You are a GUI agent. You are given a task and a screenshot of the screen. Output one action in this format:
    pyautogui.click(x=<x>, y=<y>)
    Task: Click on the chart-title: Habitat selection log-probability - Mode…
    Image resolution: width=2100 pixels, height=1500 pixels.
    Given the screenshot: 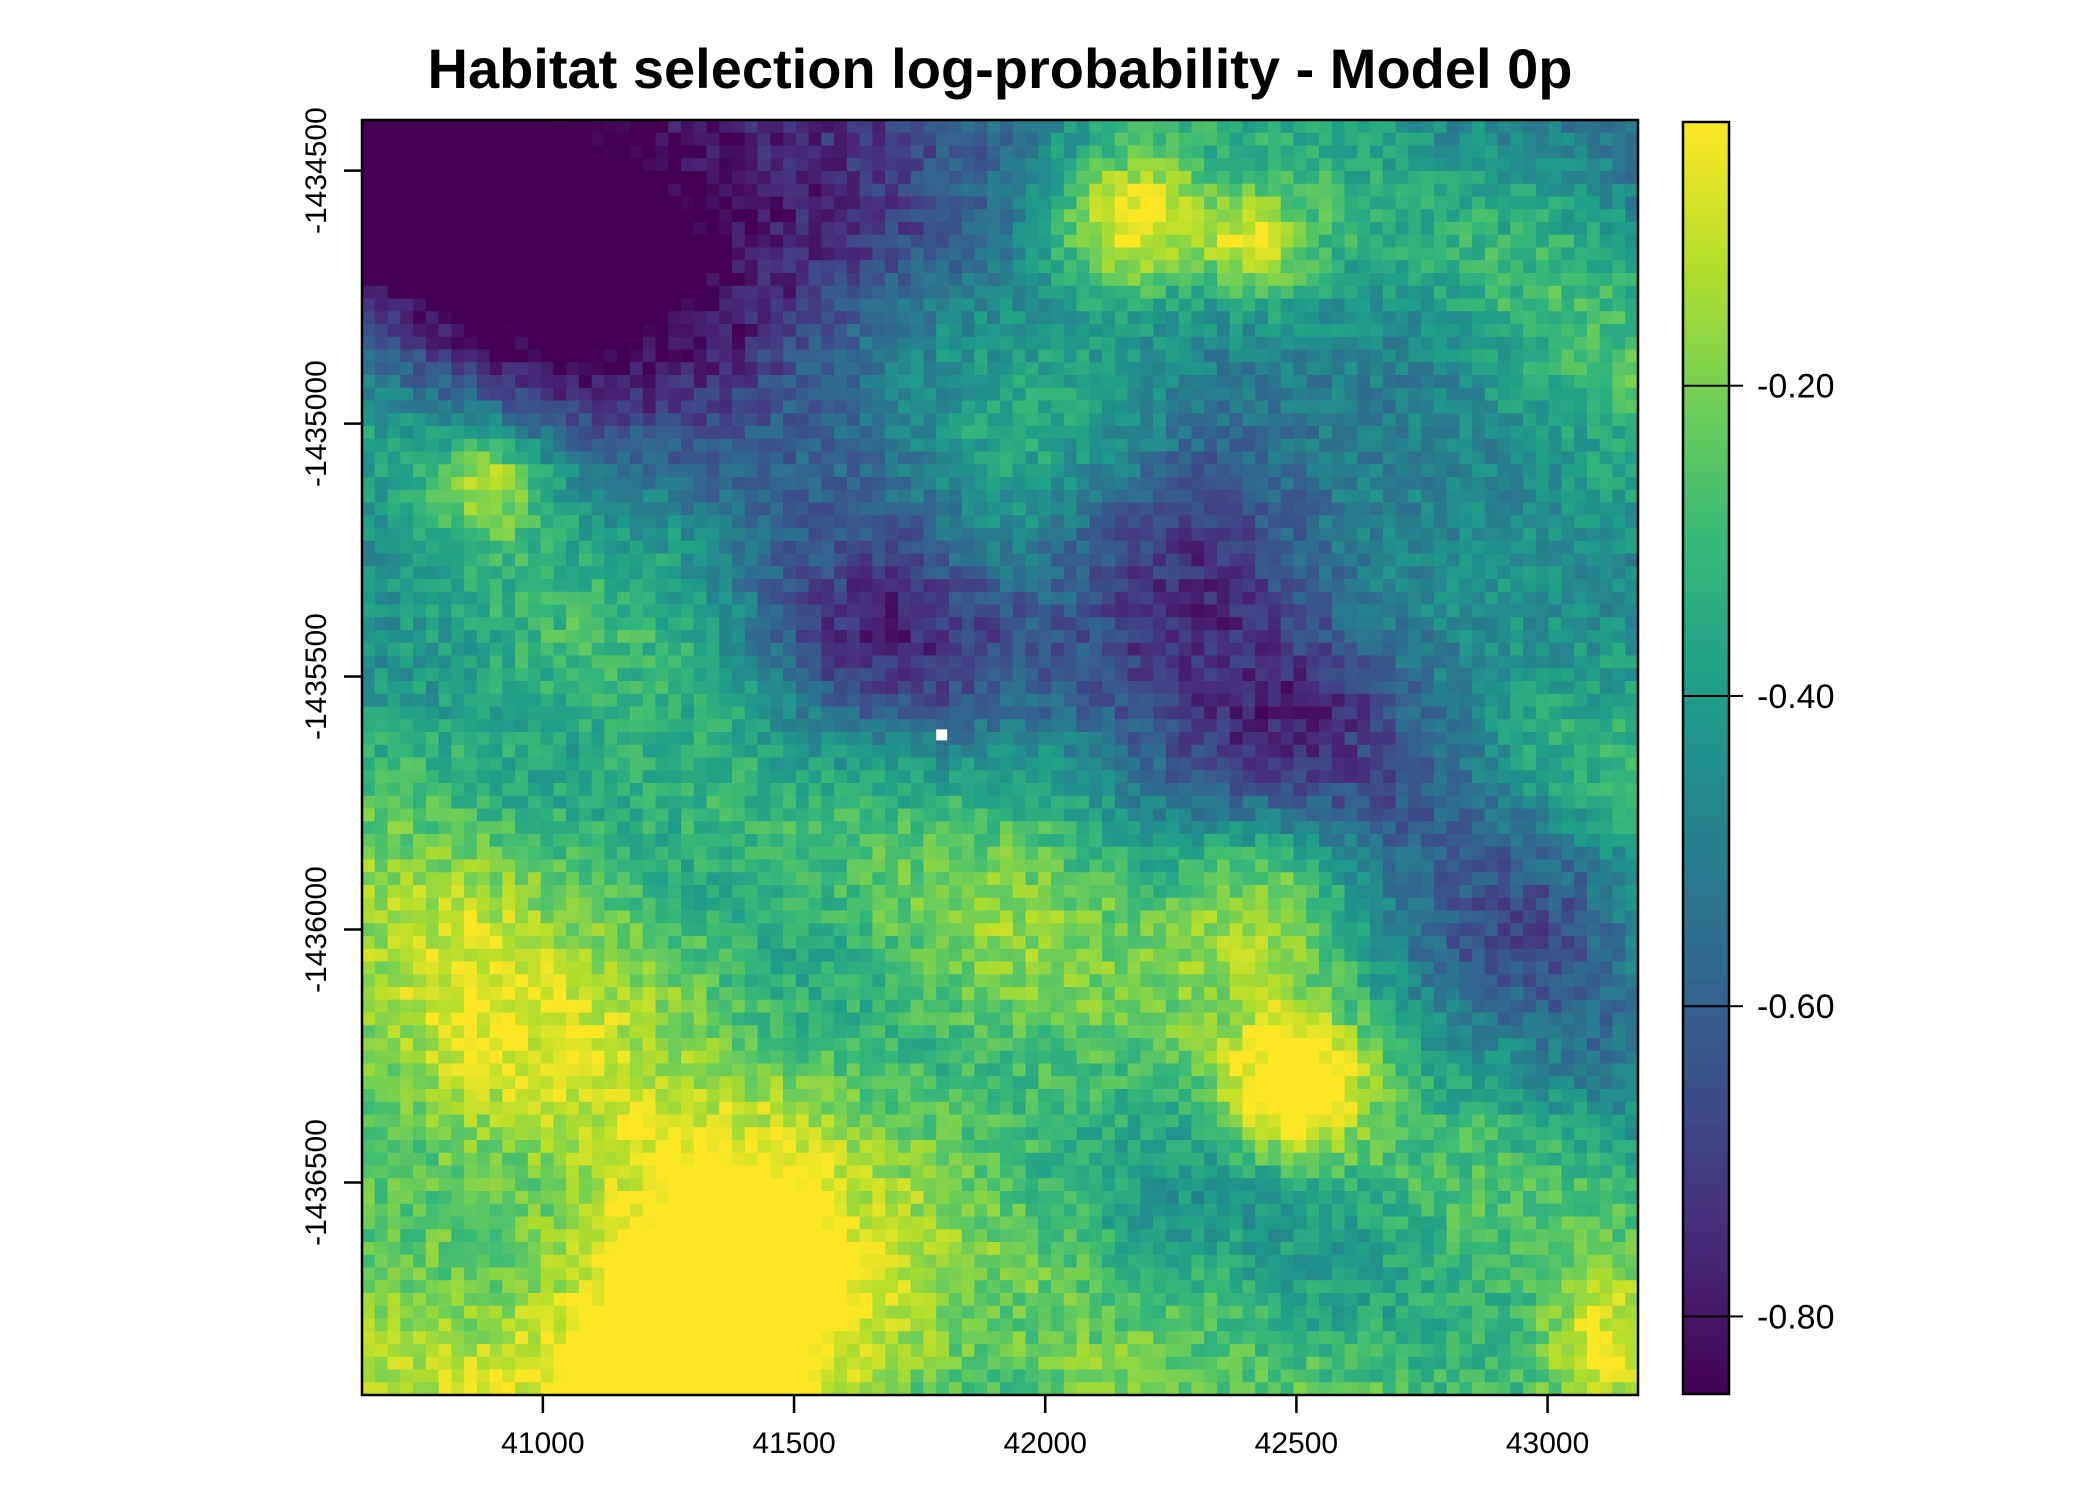 What is the action you would take?
    pyautogui.click(x=1000, y=68)
    